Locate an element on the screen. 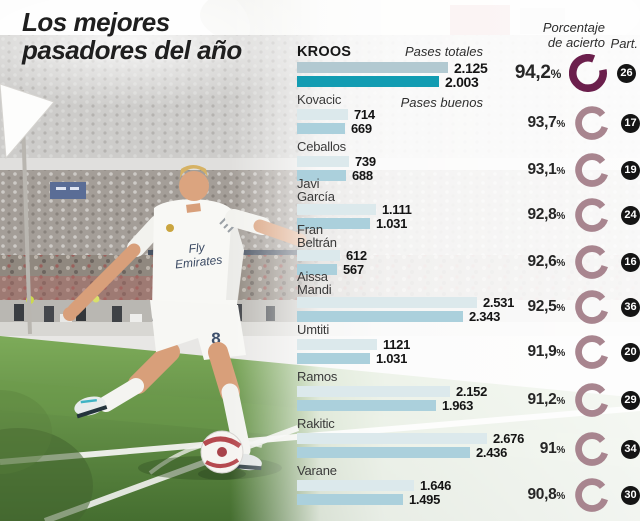 The image size is (640, 521). club-crest is located at coordinates (170, 228).